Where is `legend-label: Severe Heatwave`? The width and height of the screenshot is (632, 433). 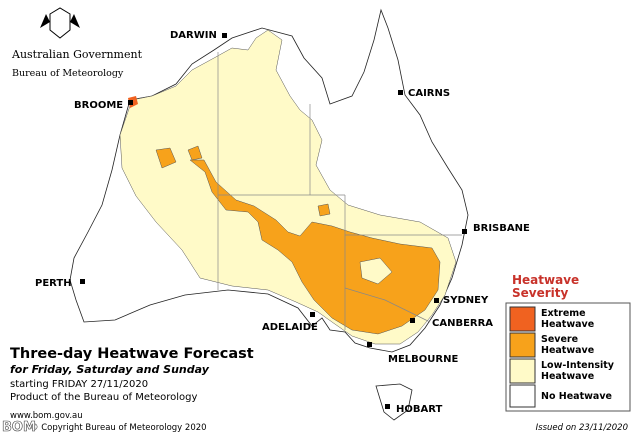
legend-label: Severe Heatwave is located at coordinates (567, 345).